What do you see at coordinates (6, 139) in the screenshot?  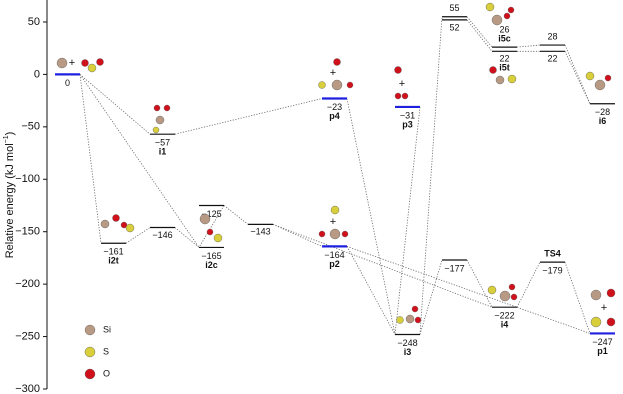 I see `y-axis-label-part: −1` at bounding box center [6, 139].